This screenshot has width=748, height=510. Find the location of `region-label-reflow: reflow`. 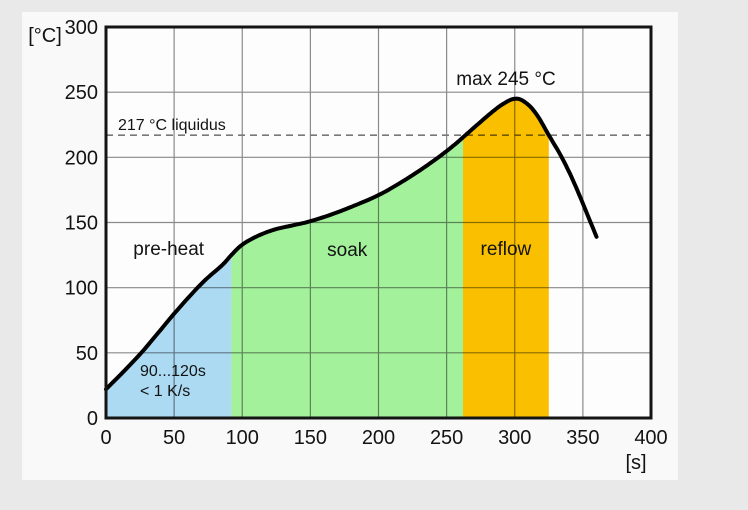

region-label-reflow: reflow is located at coordinates (506, 249).